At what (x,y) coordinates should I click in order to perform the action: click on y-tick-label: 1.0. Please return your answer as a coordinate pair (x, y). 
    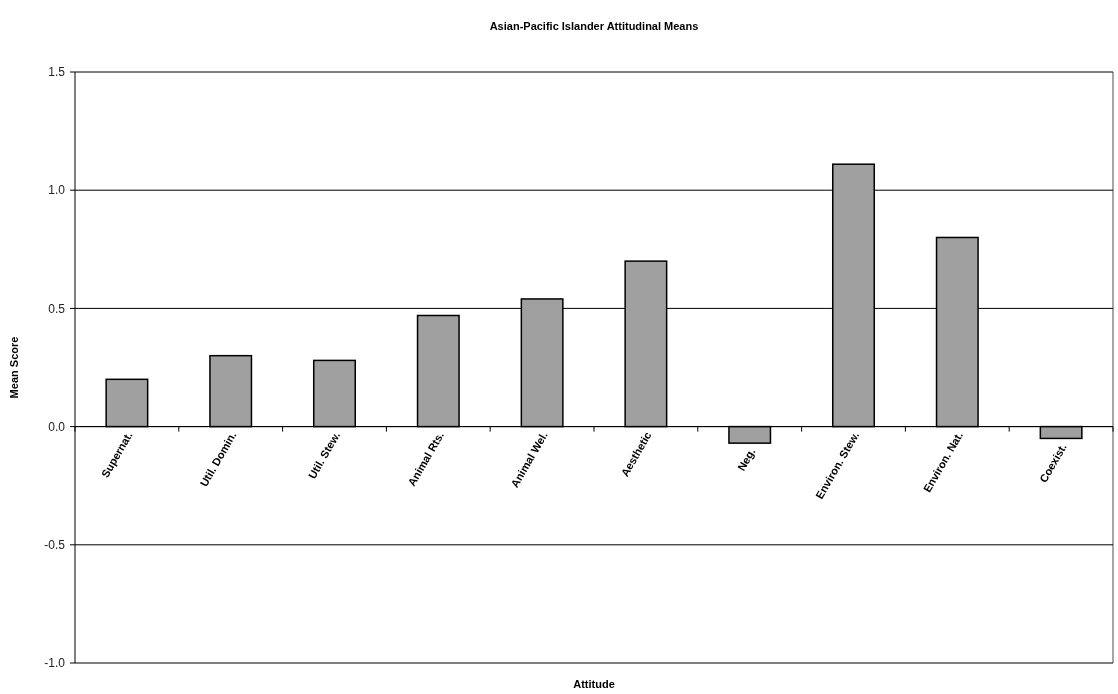
    Looking at the image, I should click on (57, 190).